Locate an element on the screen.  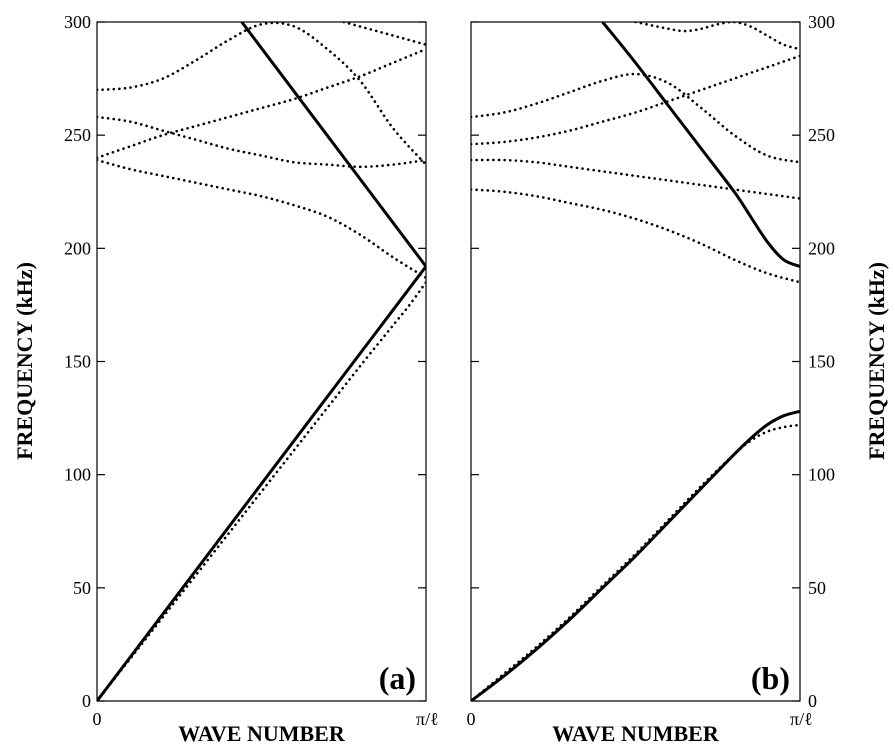
panel-label: (b) is located at coordinates (770, 678).